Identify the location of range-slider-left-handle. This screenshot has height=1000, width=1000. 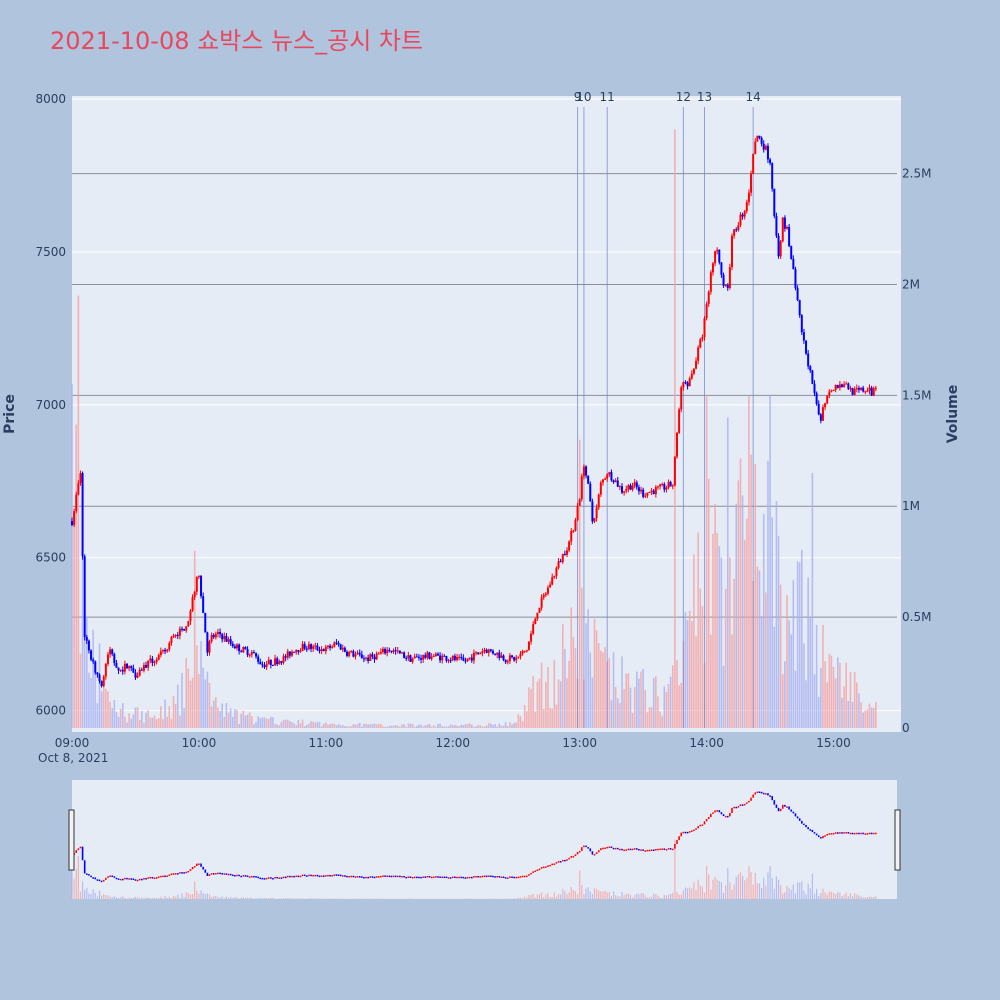
(71, 840).